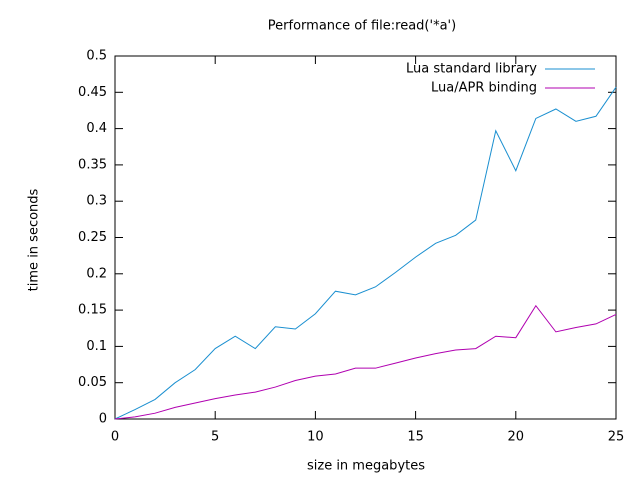 This screenshot has height=480, width=640. I want to click on x-tick-label: 25, so click(616, 437).